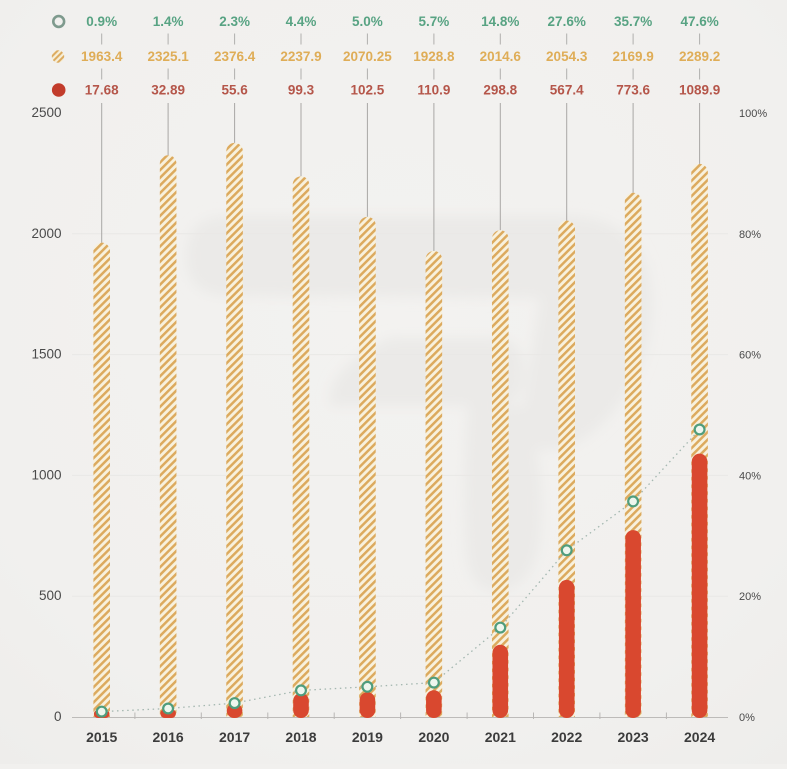 Image resolution: width=787 pixels, height=769 pixels. Describe the element at coordinates (300, 737) in the screenshot. I see `svg-text: 2018` at that location.